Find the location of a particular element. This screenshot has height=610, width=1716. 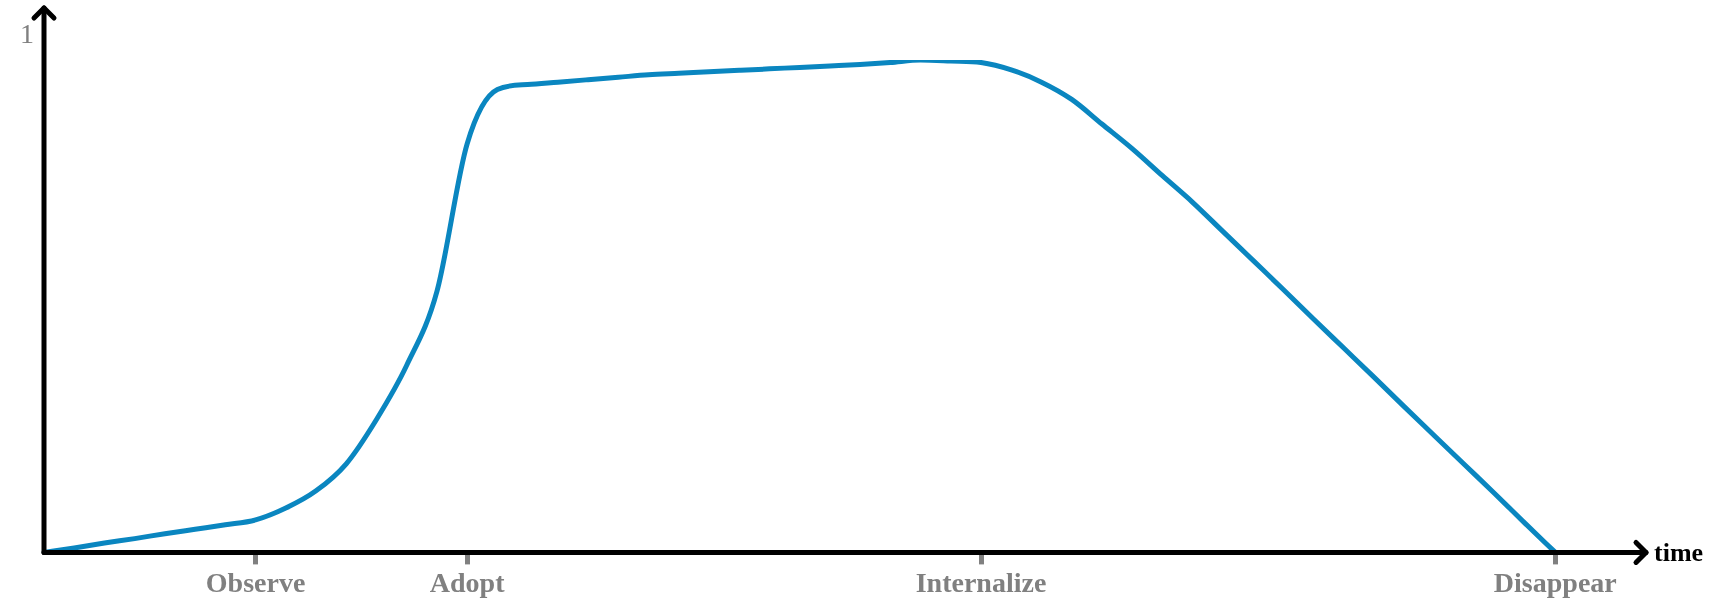

x-tick-label: Adopt is located at coordinates (467, 583).